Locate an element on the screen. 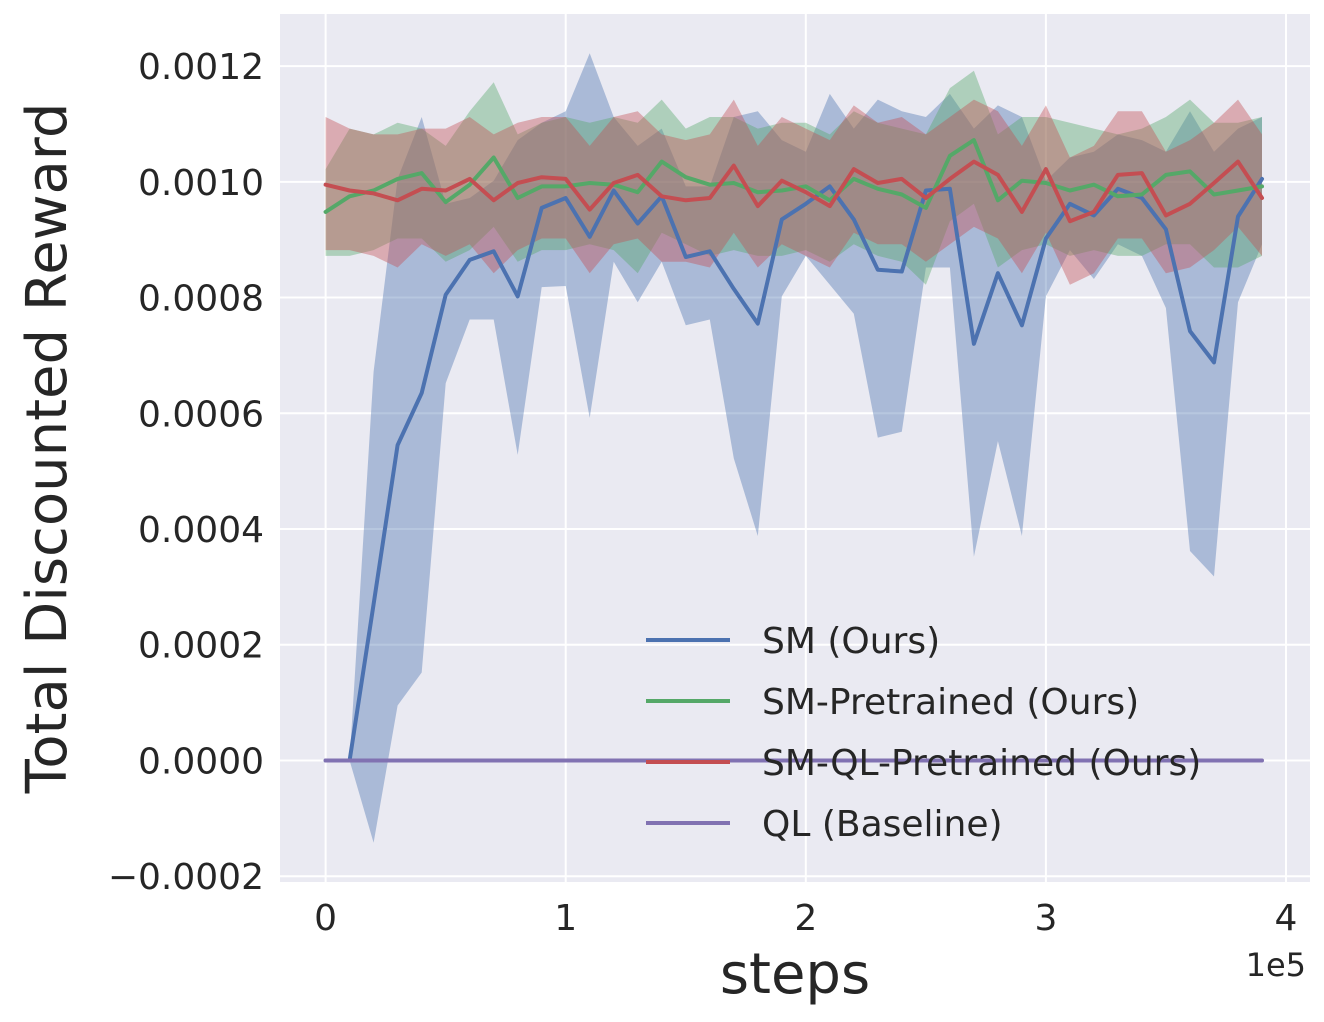 The height and width of the screenshot is (1022, 1324). legend-label: SM-Pretrained (Ours) is located at coordinates (950, 702).